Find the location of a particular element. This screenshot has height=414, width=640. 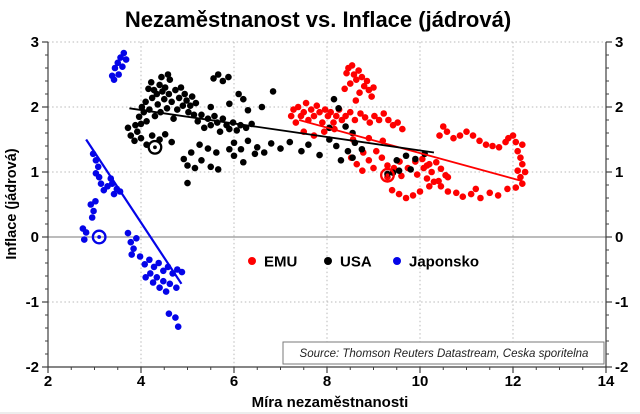

trend-line-japonsko is located at coordinates (134, 211).